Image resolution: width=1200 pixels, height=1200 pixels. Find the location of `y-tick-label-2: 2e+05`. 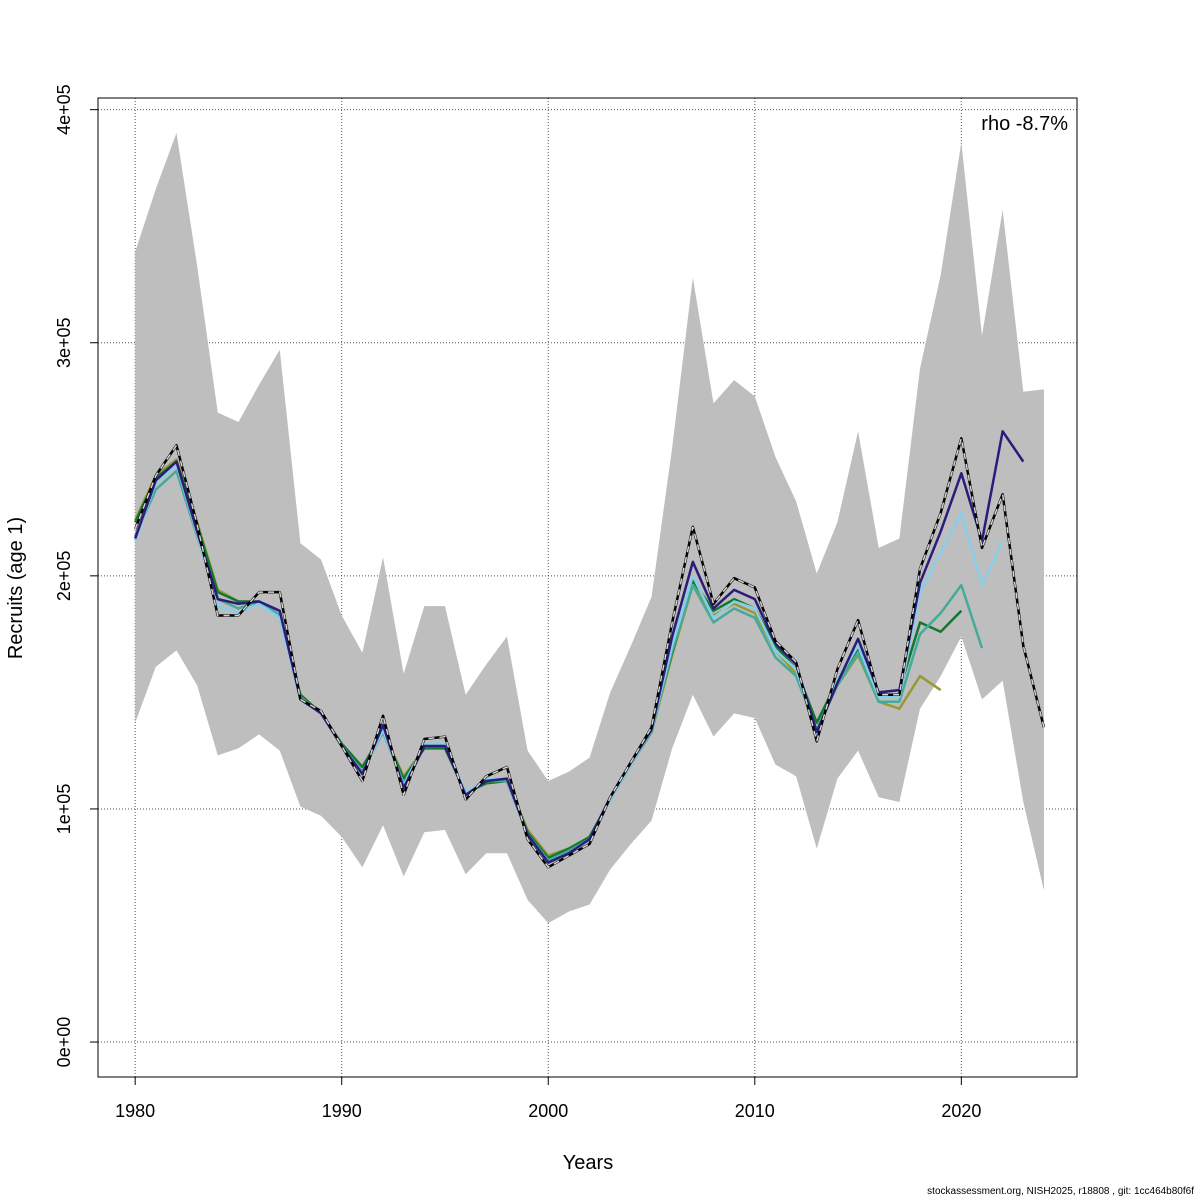

y-tick-label-2: 2e+05 is located at coordinates (64, 576).